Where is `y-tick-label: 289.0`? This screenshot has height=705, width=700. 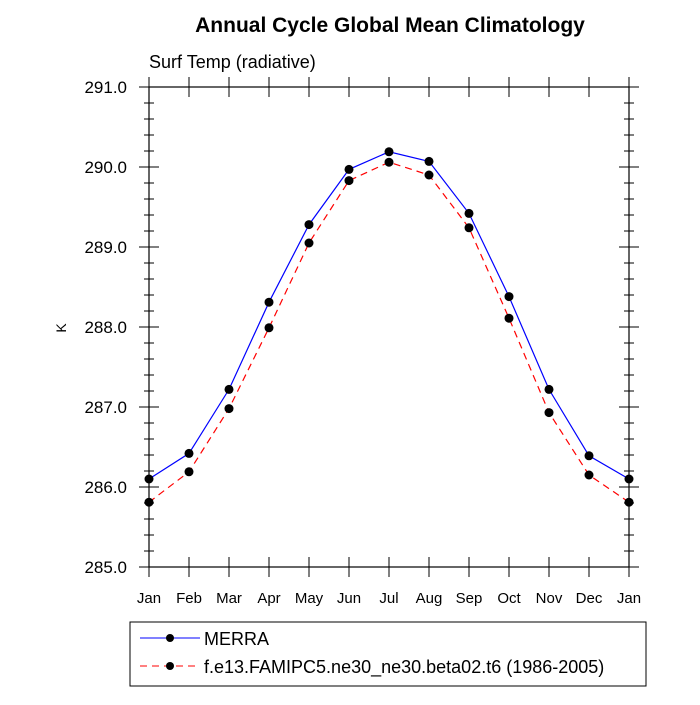
y-tick-label: 289.0 is located at coordinates (105, 247).